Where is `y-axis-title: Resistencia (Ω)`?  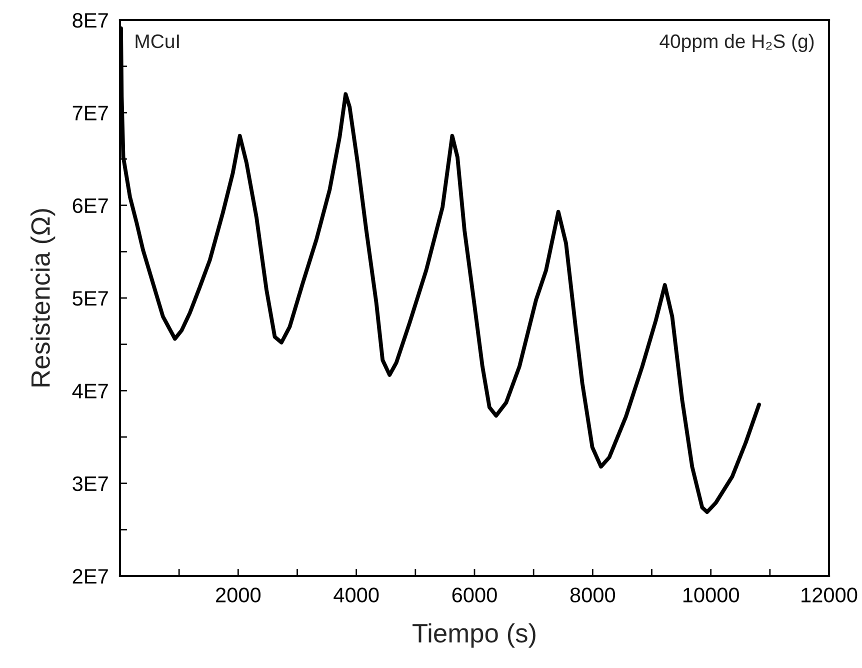 y-axis-title: Resistencia (Ω) is located at coordinates (43, 297).